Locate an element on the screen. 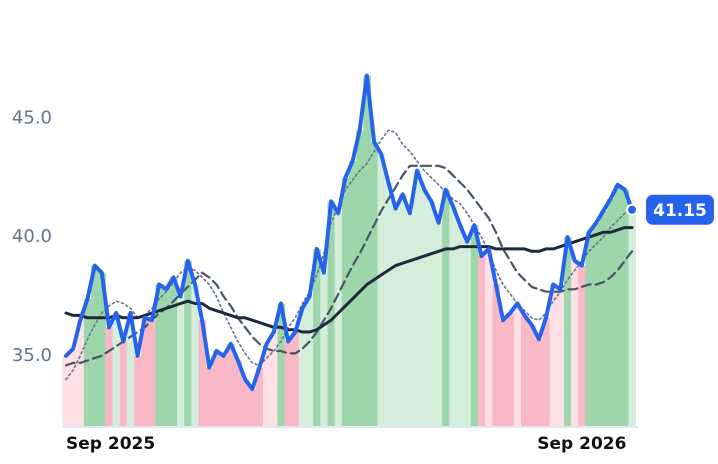 The image size is (718, 464). y-tick-label: 40.0 is located at coordinates (32, 236).